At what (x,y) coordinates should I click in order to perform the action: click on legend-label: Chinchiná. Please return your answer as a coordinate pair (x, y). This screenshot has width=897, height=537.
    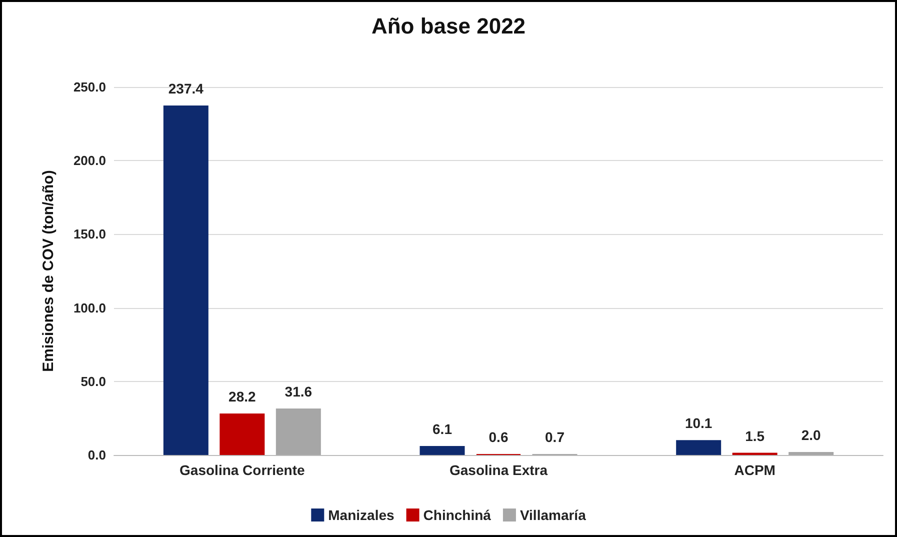
    Looking at the image, I should click on (457, 515).